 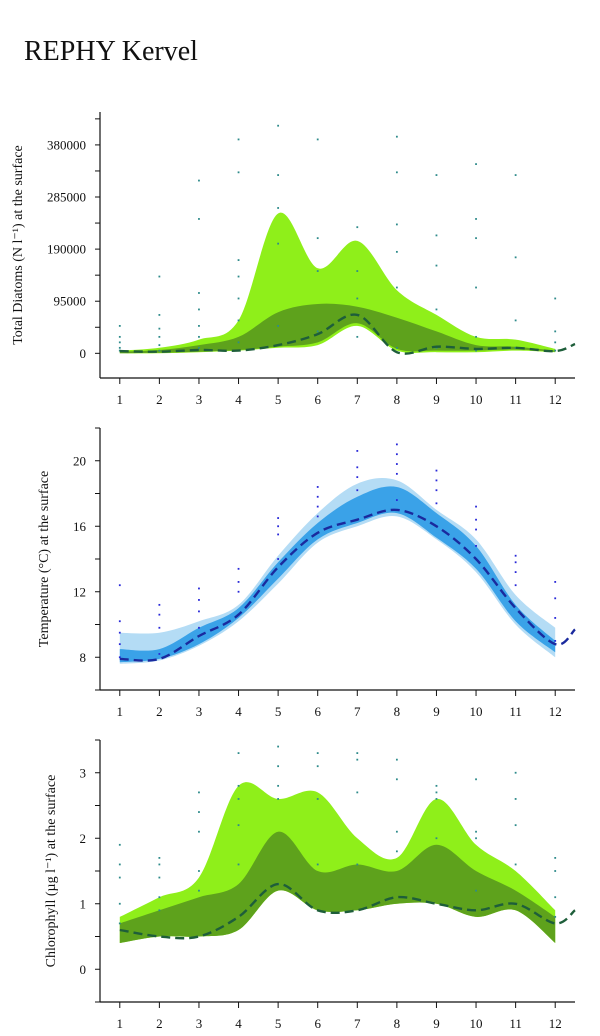 I want to click on y-tick-label: 20, so click(x=79, y=460).